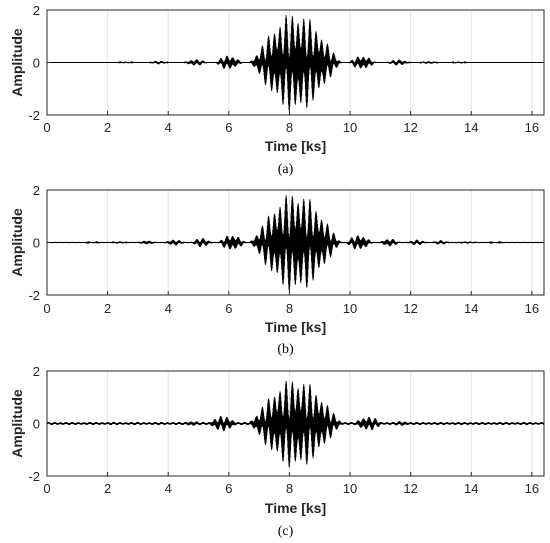 The image size is (550, 543). I want to click on panel-caption: (a), so click(286, 169).